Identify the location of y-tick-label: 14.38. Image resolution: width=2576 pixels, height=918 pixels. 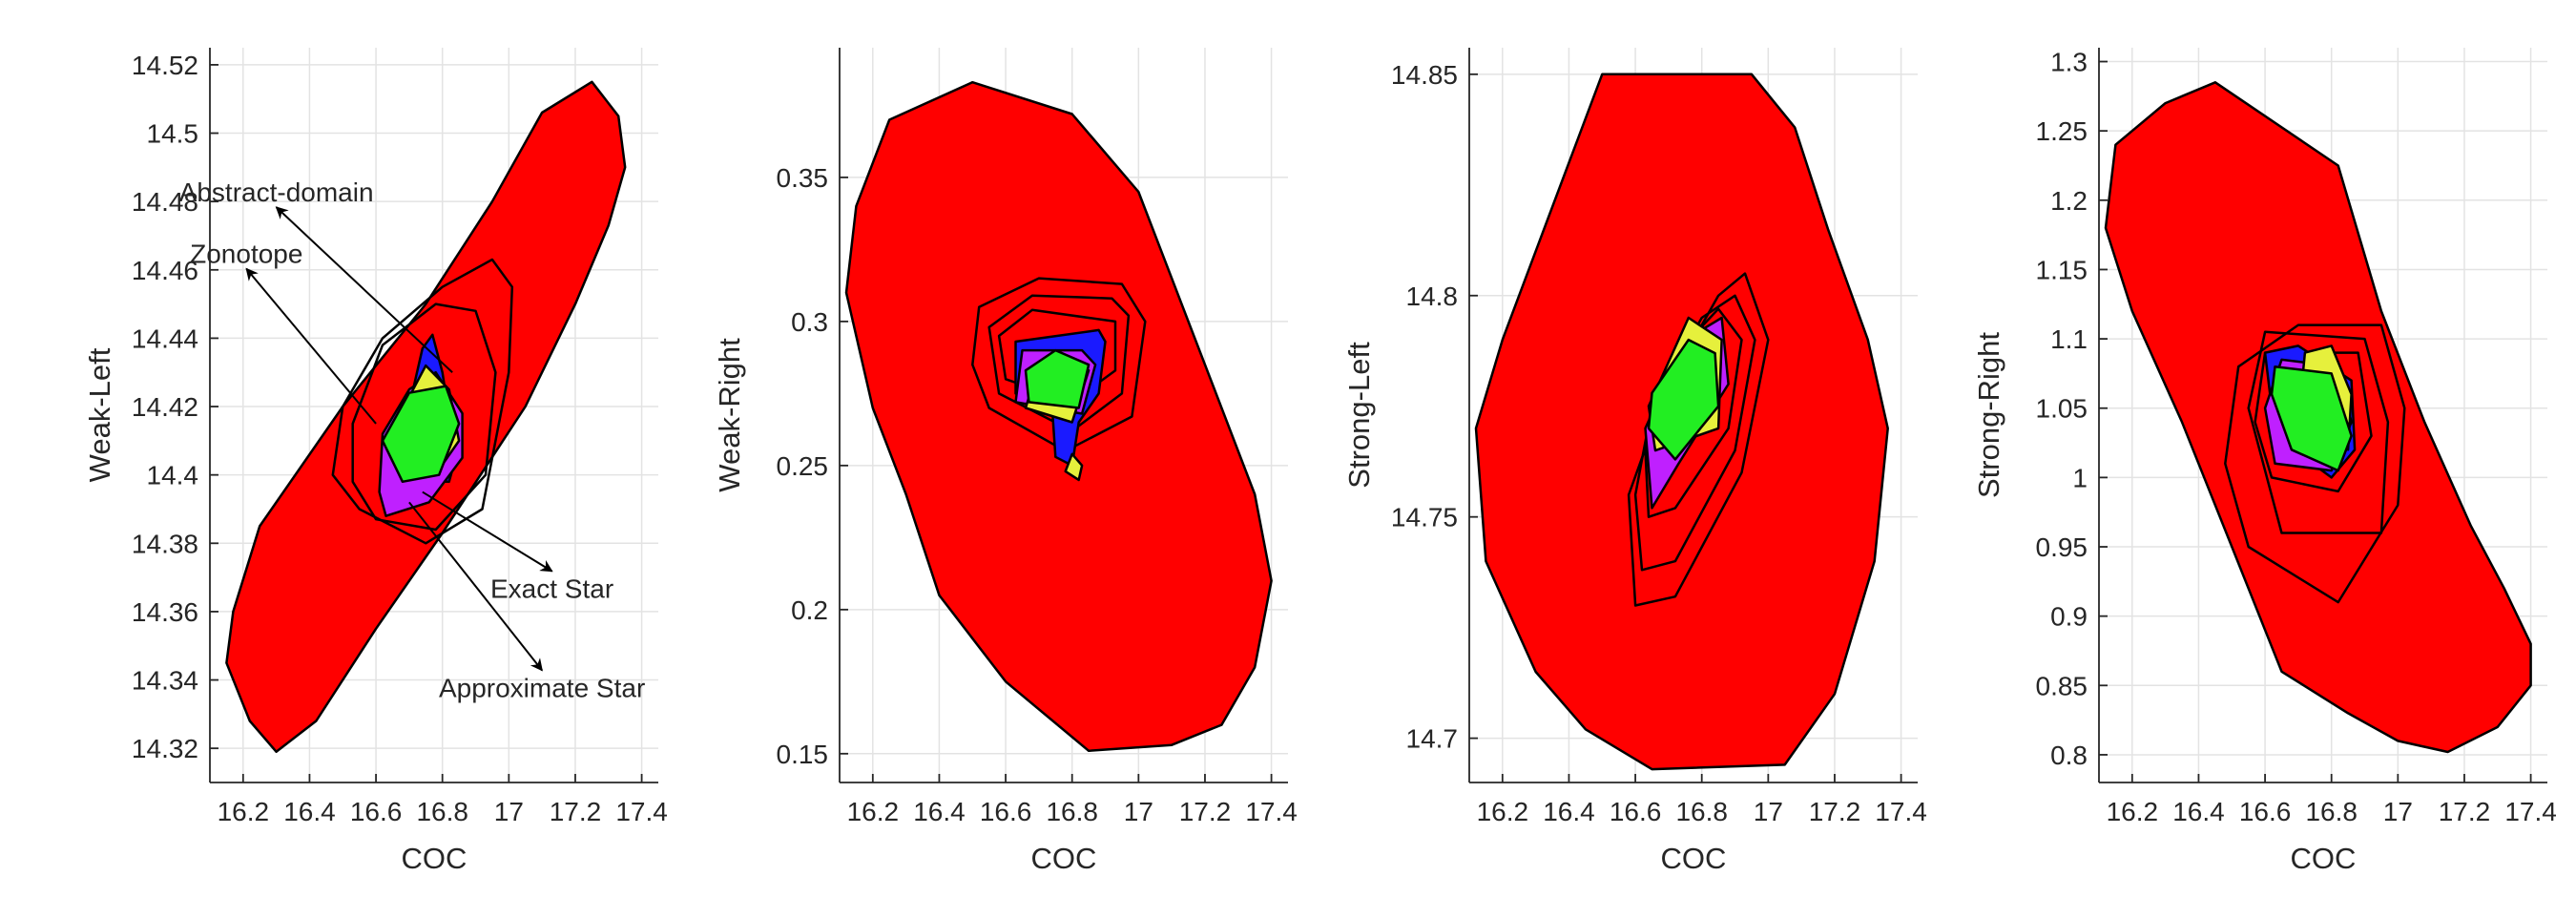
(165, 543).